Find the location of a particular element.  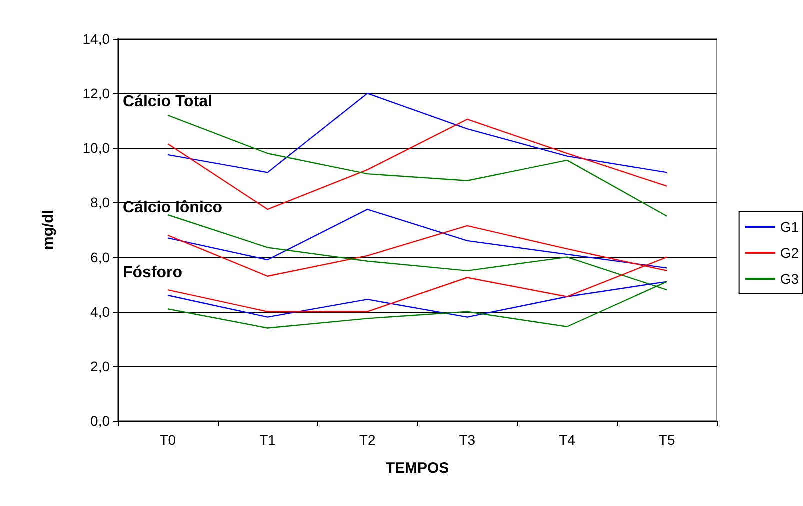

x-tick-label: T1 is located at coordinates (268, 440).